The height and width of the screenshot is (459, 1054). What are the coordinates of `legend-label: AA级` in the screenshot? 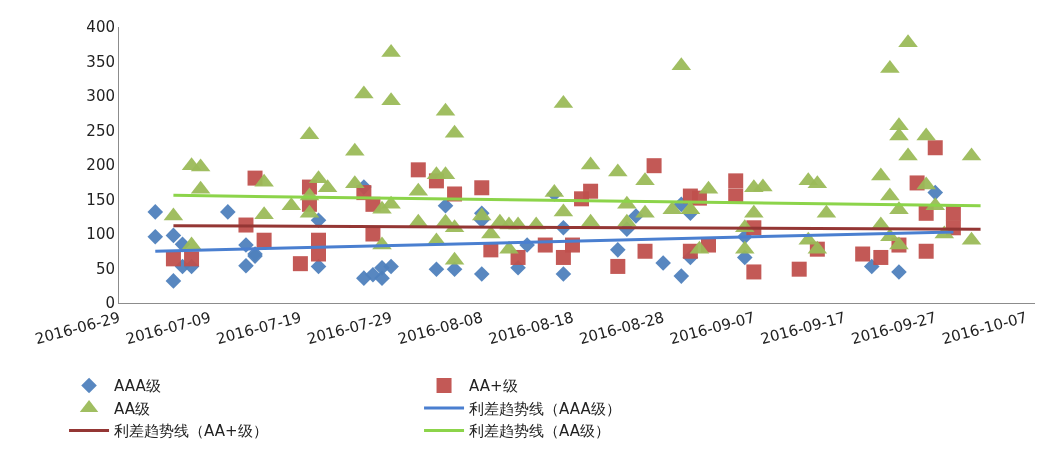 It's located at (132, 408).